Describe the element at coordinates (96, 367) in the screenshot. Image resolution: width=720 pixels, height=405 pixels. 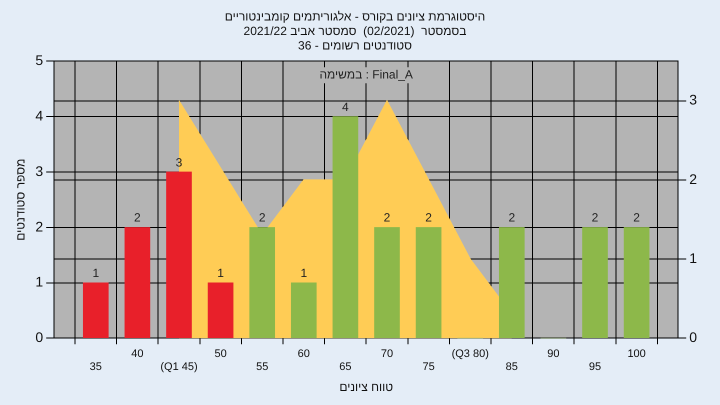
I see `x-tick-label: 35` at that location.